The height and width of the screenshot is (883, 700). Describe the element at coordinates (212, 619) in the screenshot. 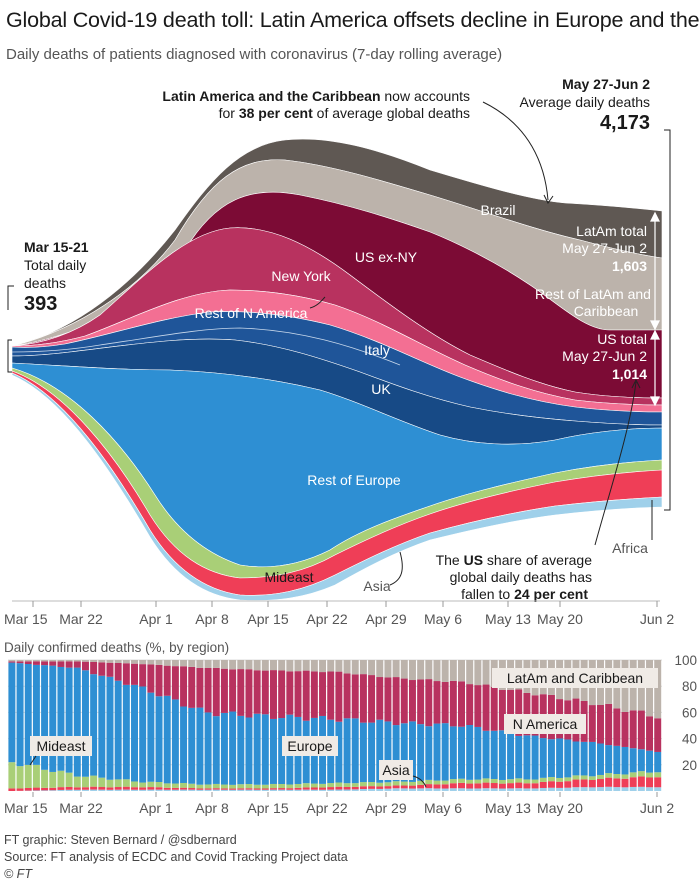

I see `upper-x-tick-label: Apr 8` at that location.